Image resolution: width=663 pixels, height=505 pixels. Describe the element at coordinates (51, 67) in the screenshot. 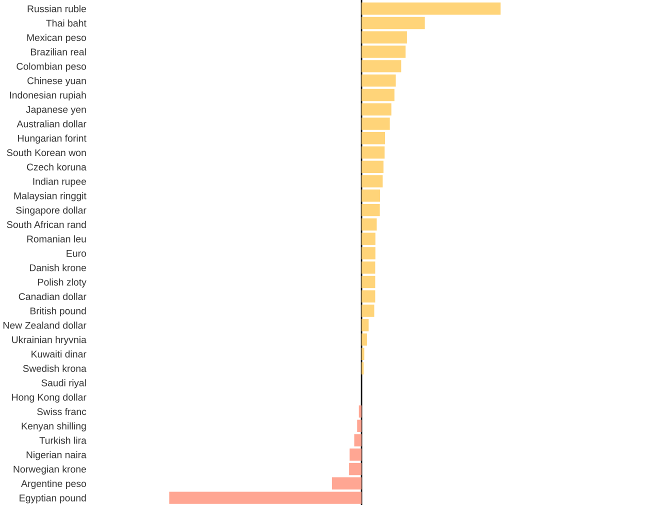

I see `y-tick-label: Colombian peso` at that location.